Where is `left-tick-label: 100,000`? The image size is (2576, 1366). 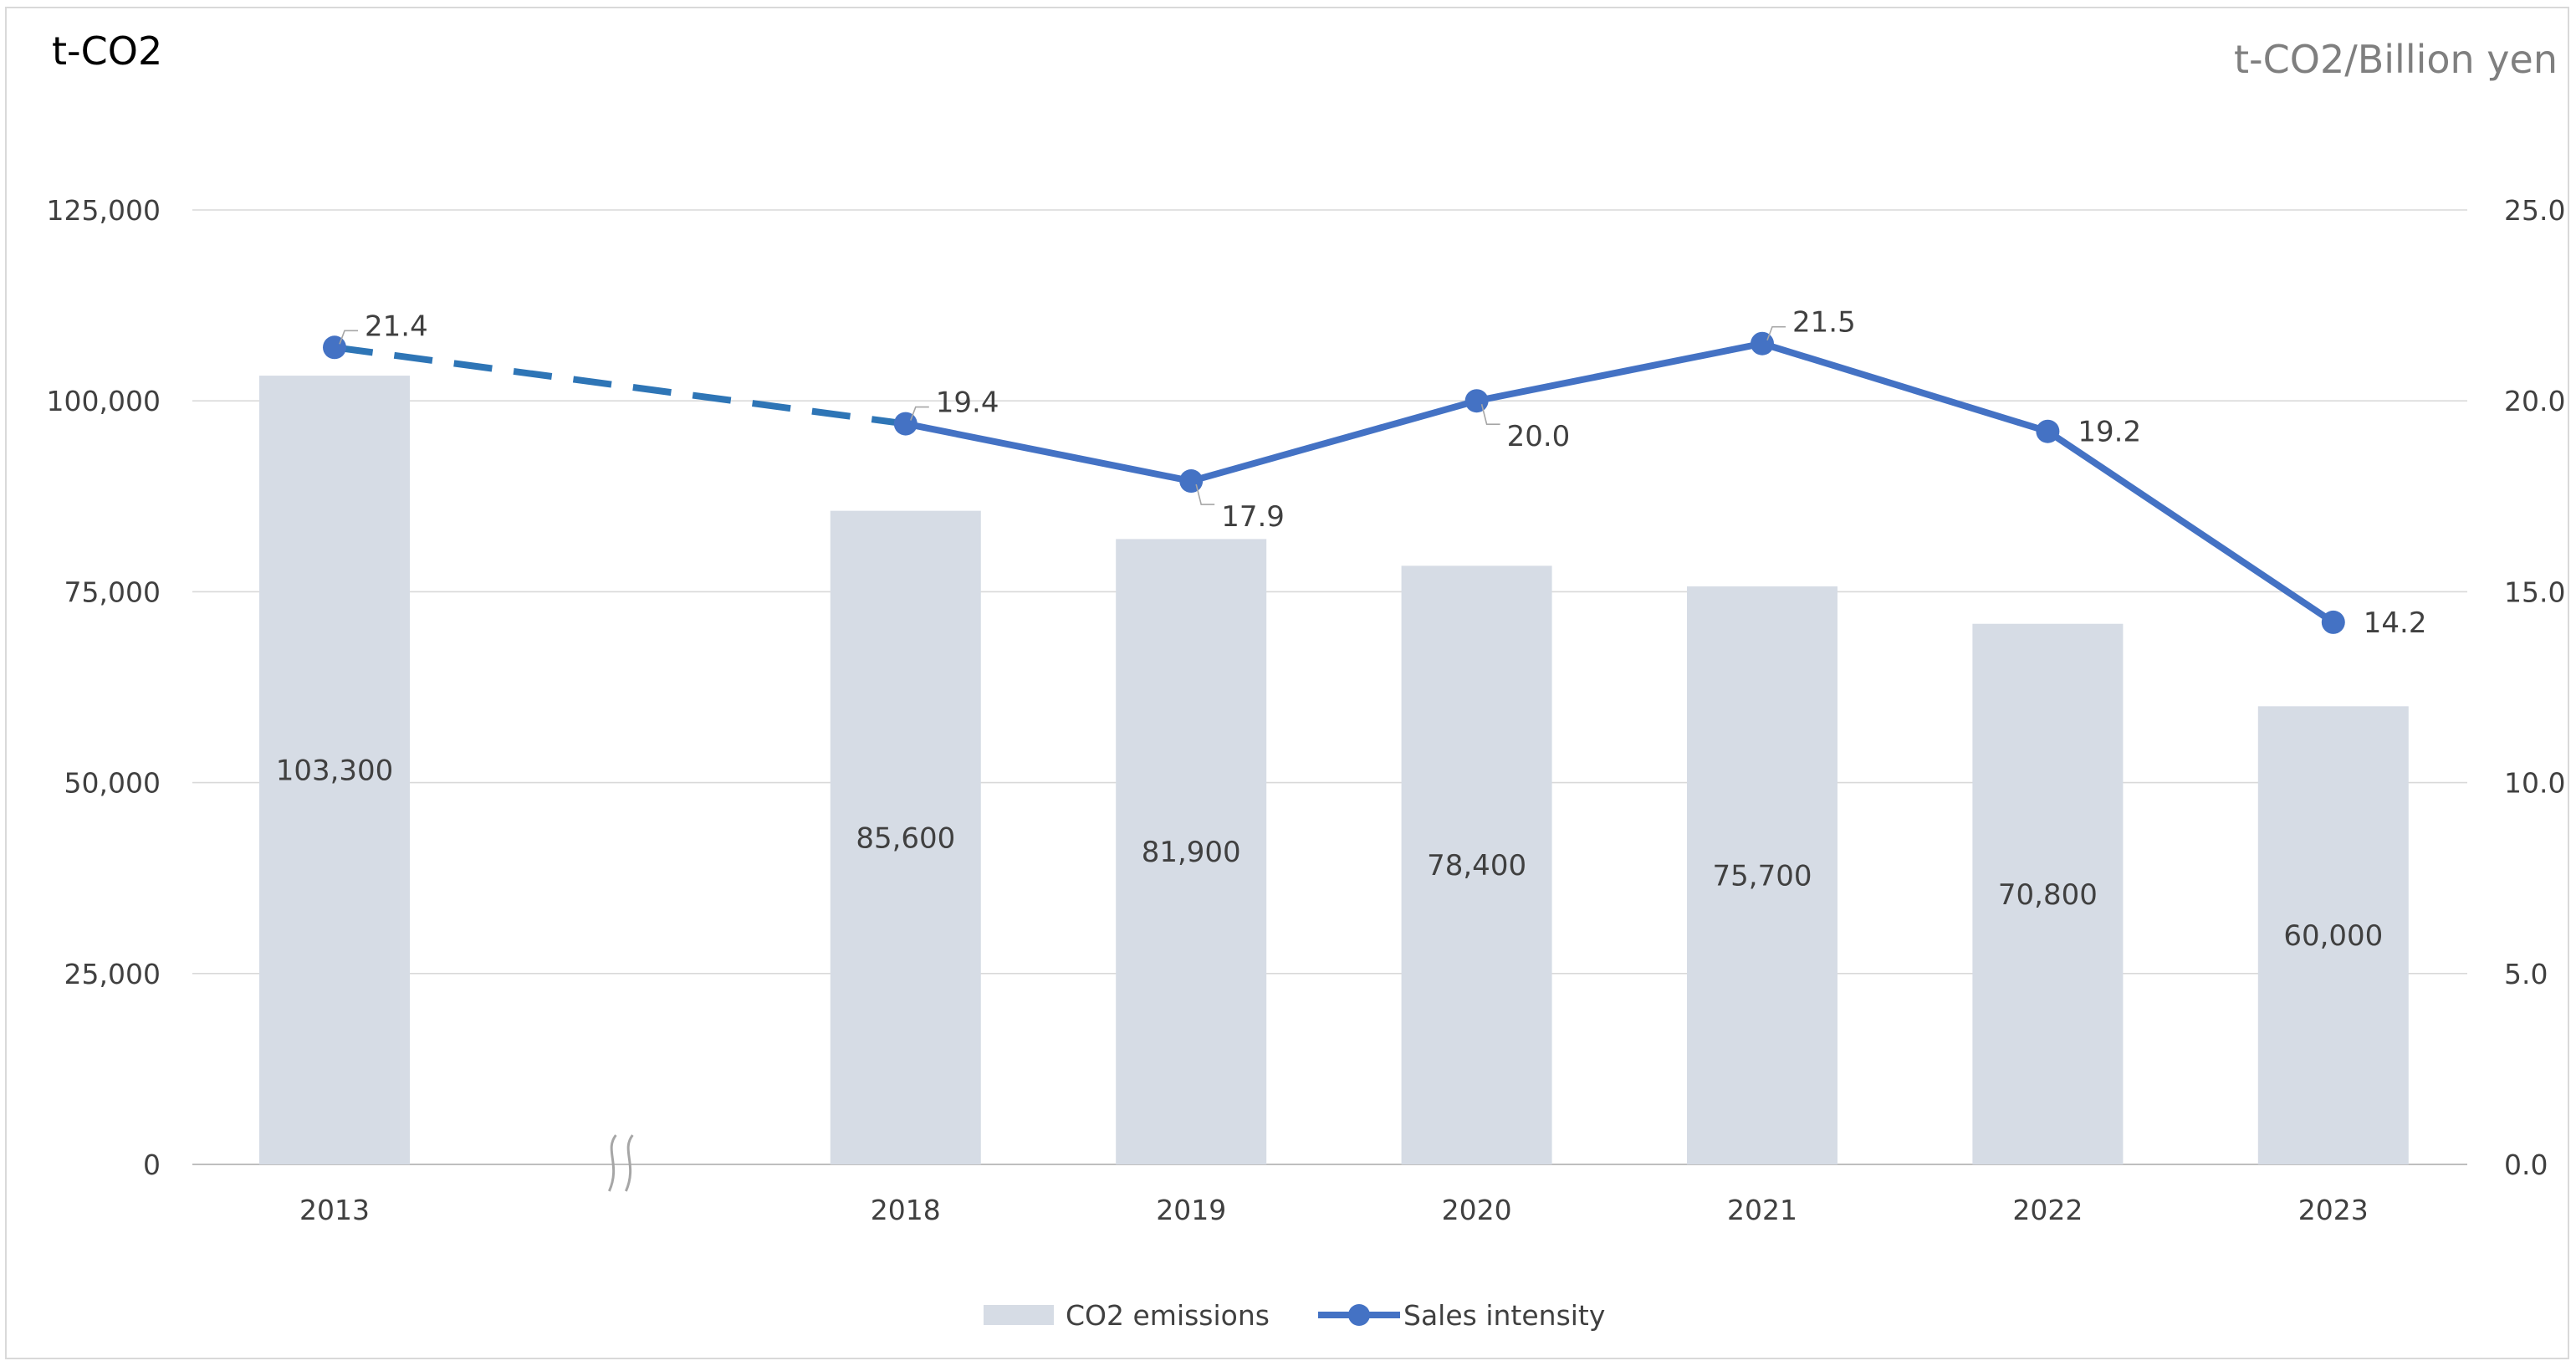 left-tick-label: 100,000 is located at coordinates (104, 401).